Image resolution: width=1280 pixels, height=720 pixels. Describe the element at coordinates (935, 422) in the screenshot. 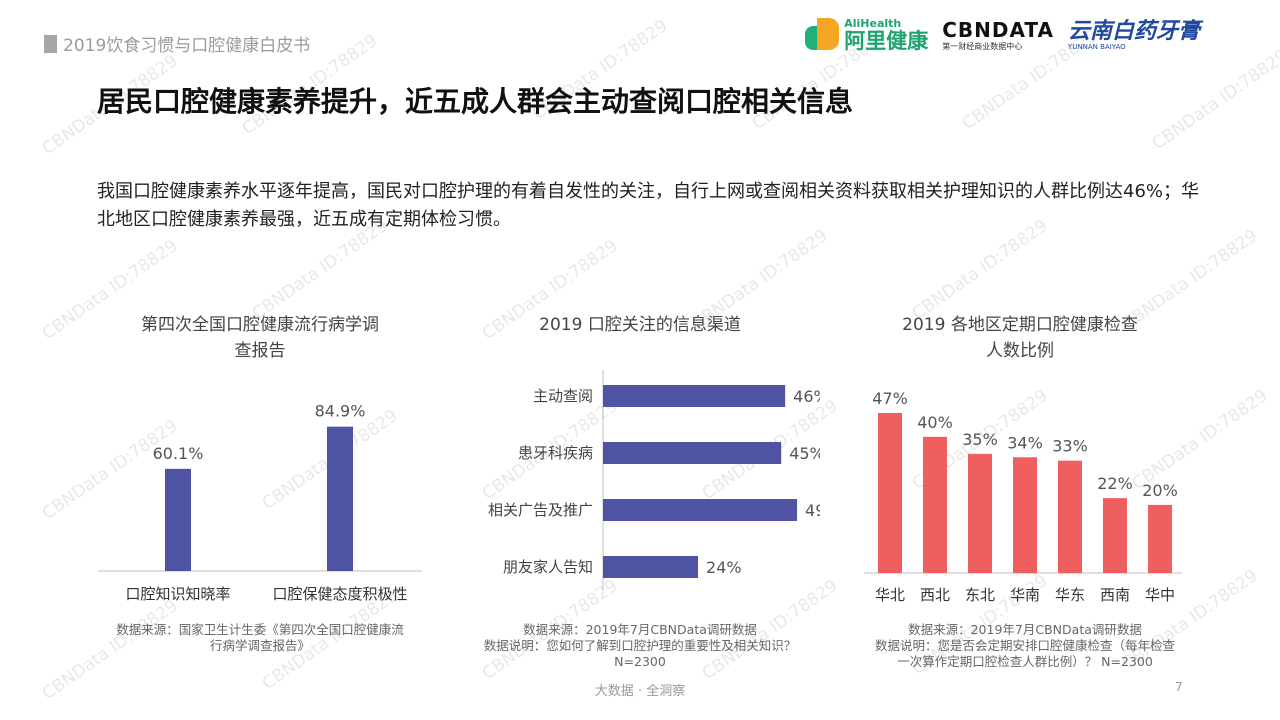

I see `chart3-value-label: 40%` at that location.